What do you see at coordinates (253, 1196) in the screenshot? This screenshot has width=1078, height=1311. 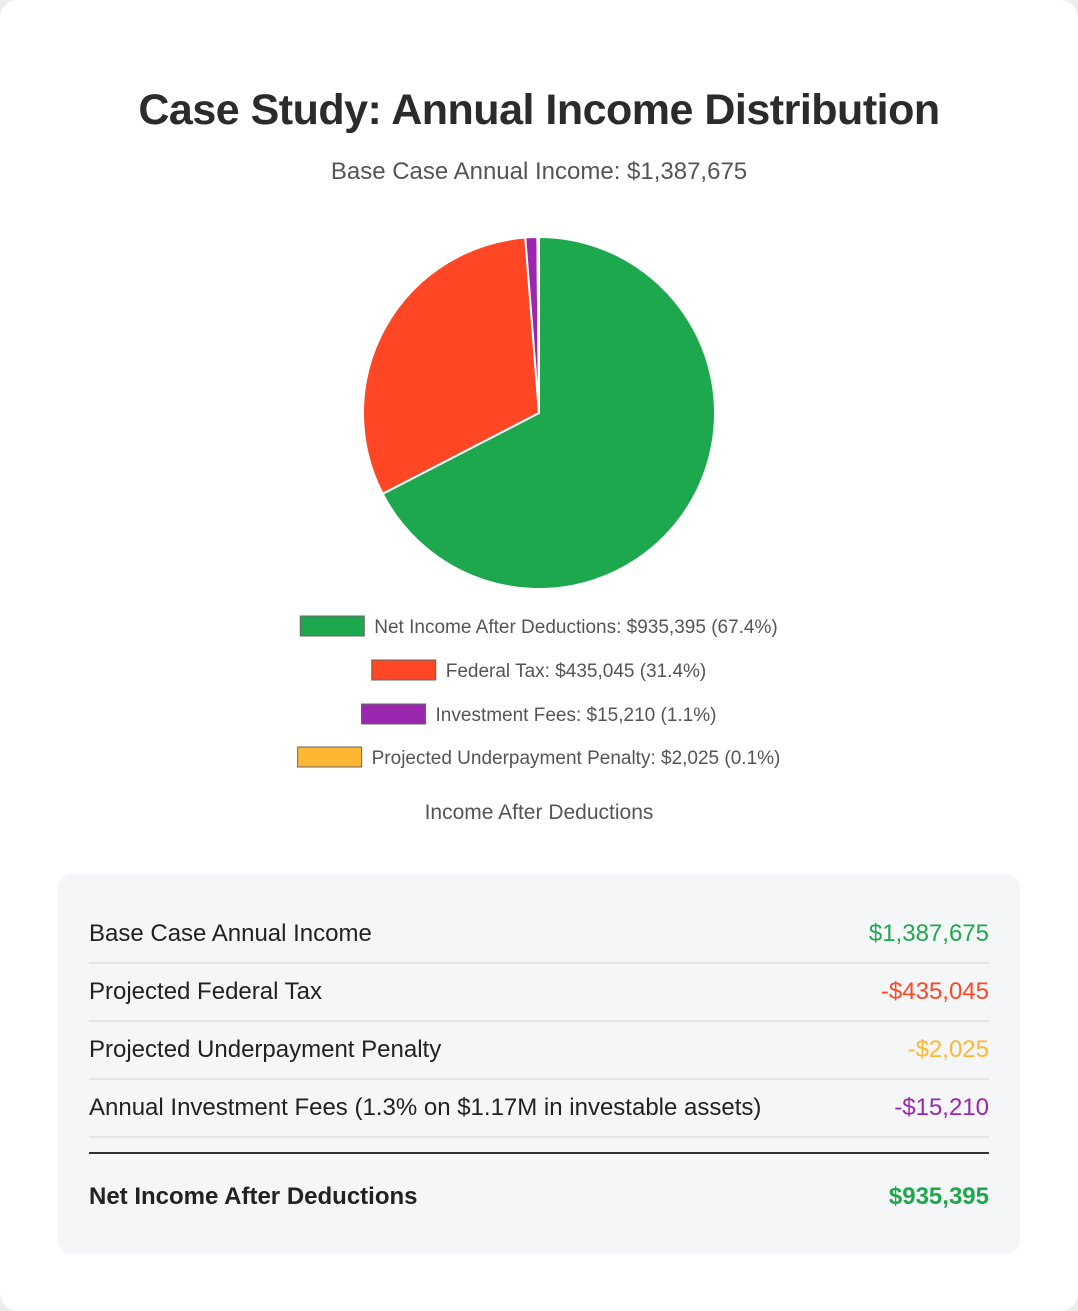 I see `total-label: Net Income After Deductions` at bounding box center [253, 1196].